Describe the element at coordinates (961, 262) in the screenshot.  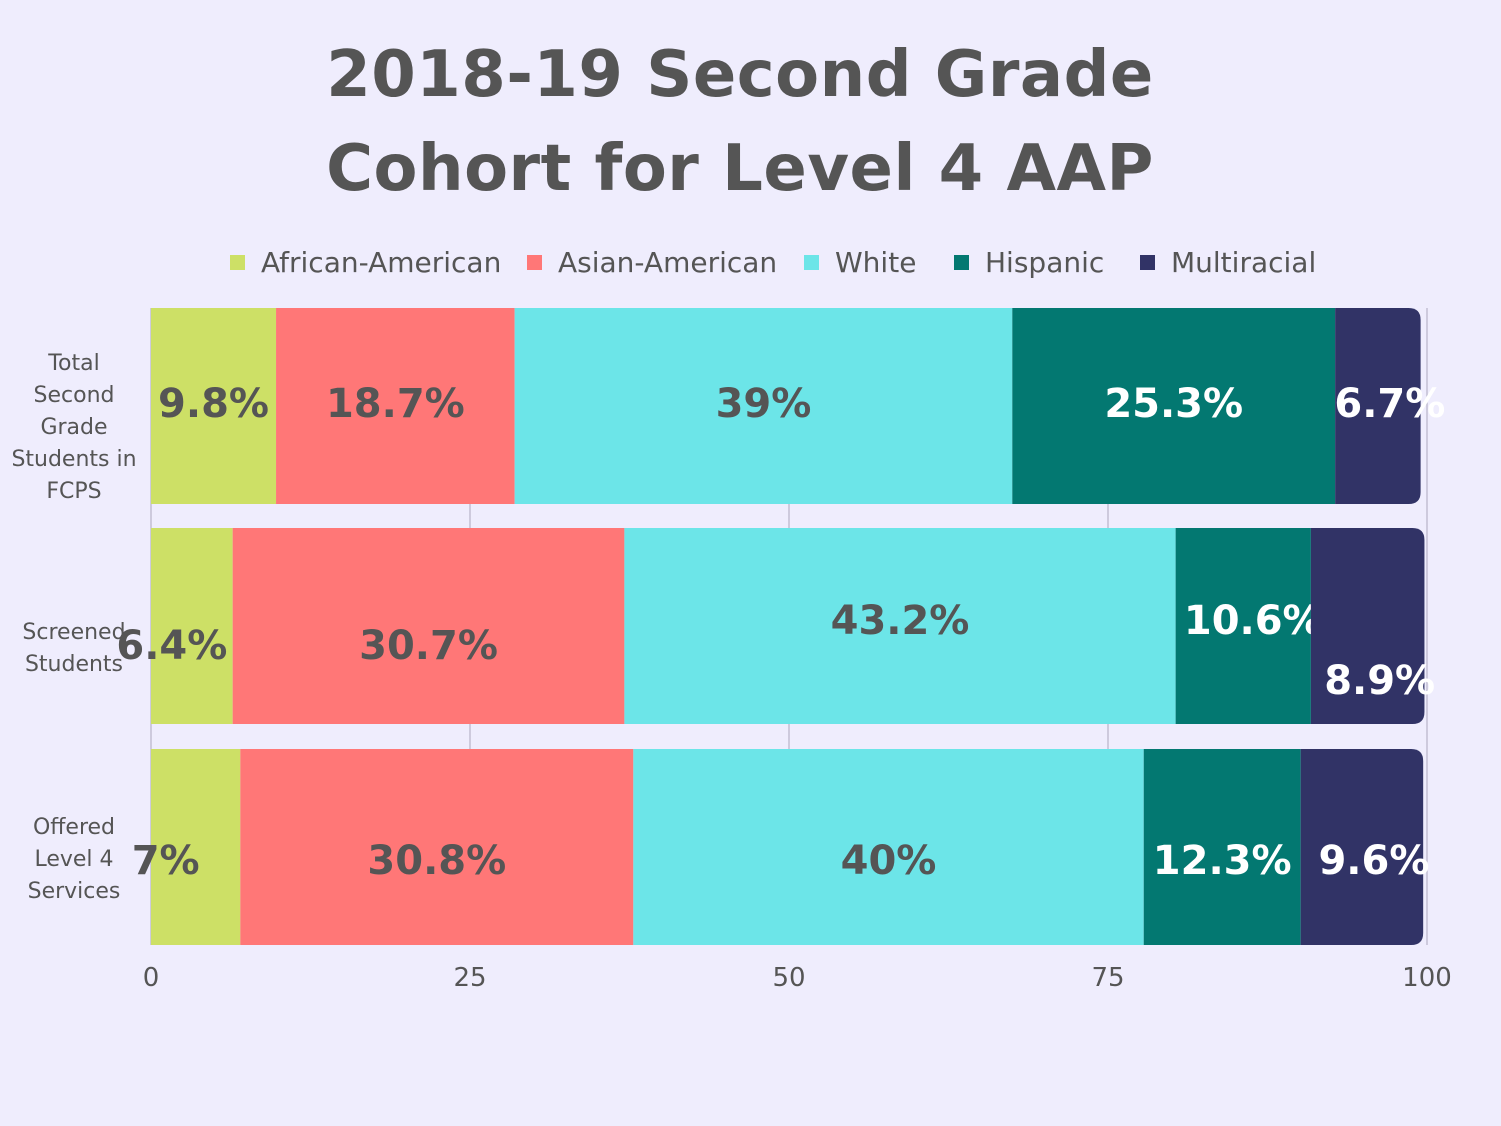
I see `legend-swatch-hispanic` at that location.